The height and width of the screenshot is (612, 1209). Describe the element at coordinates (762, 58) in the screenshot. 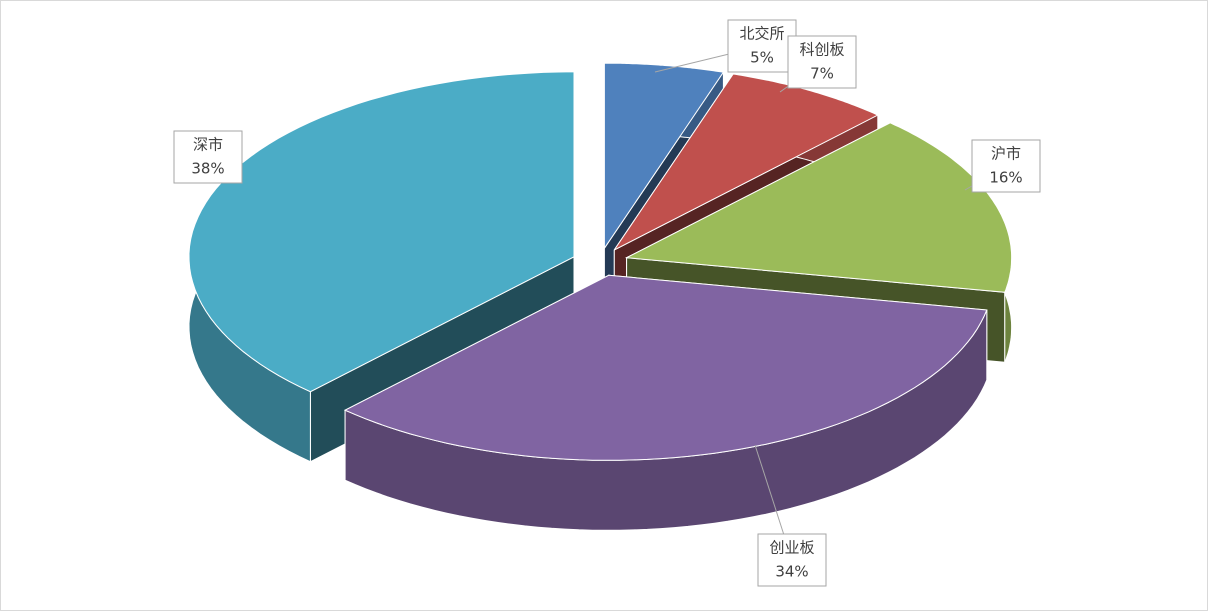

I see `value-label: 5%` at that location.